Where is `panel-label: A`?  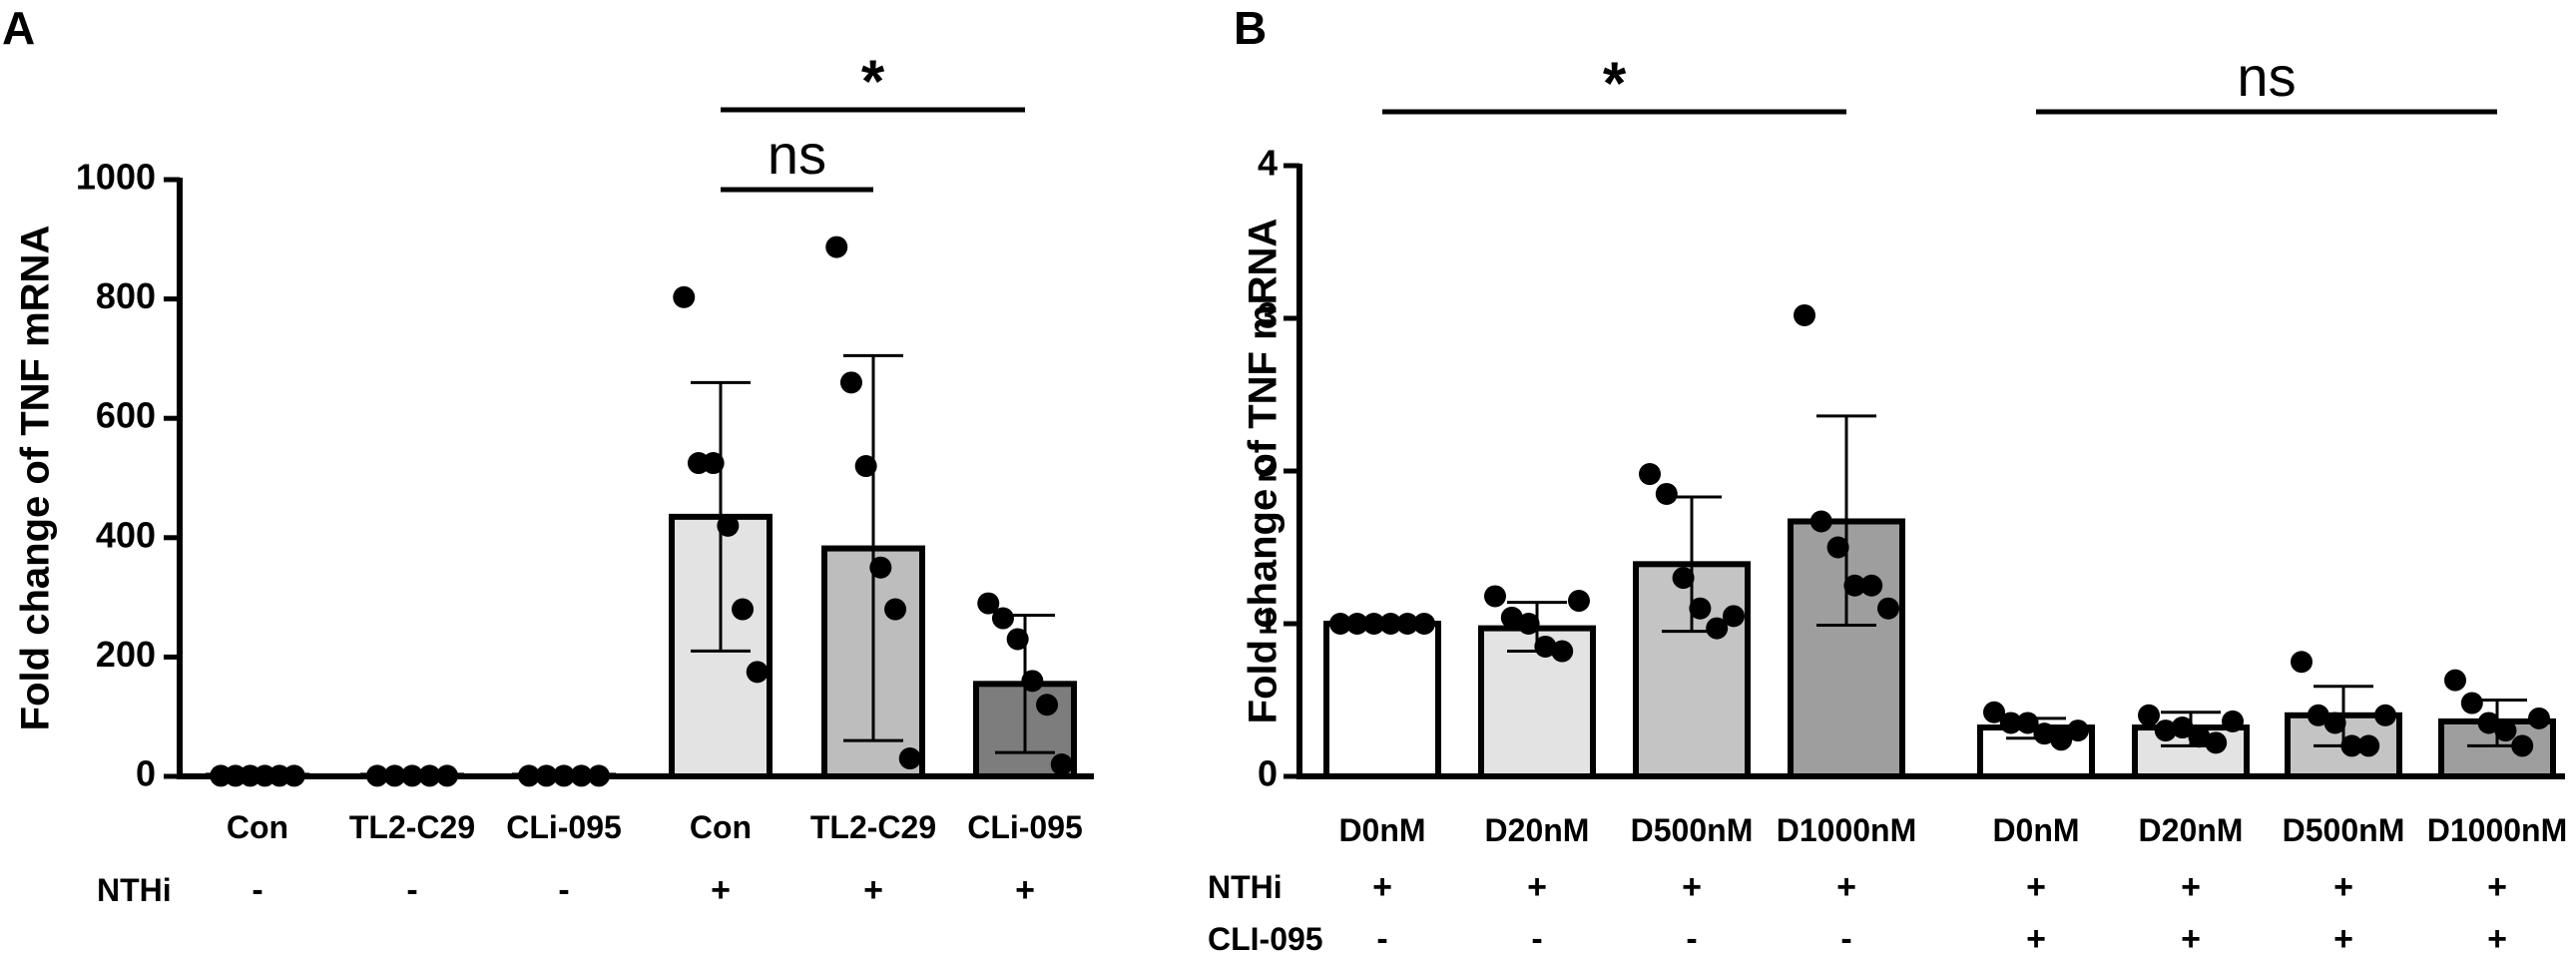 panel-label: A is located at coordinates (19, 28).